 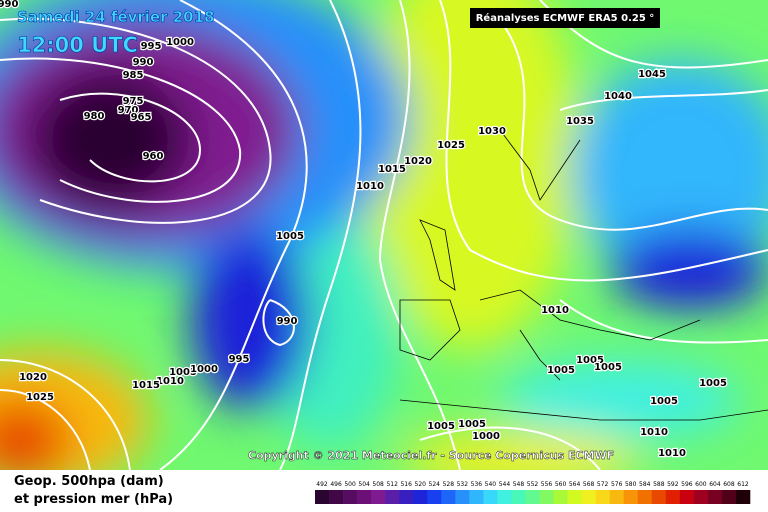 I want to click on date: Samedi 24 février 2018, so click(x=115, y=17).